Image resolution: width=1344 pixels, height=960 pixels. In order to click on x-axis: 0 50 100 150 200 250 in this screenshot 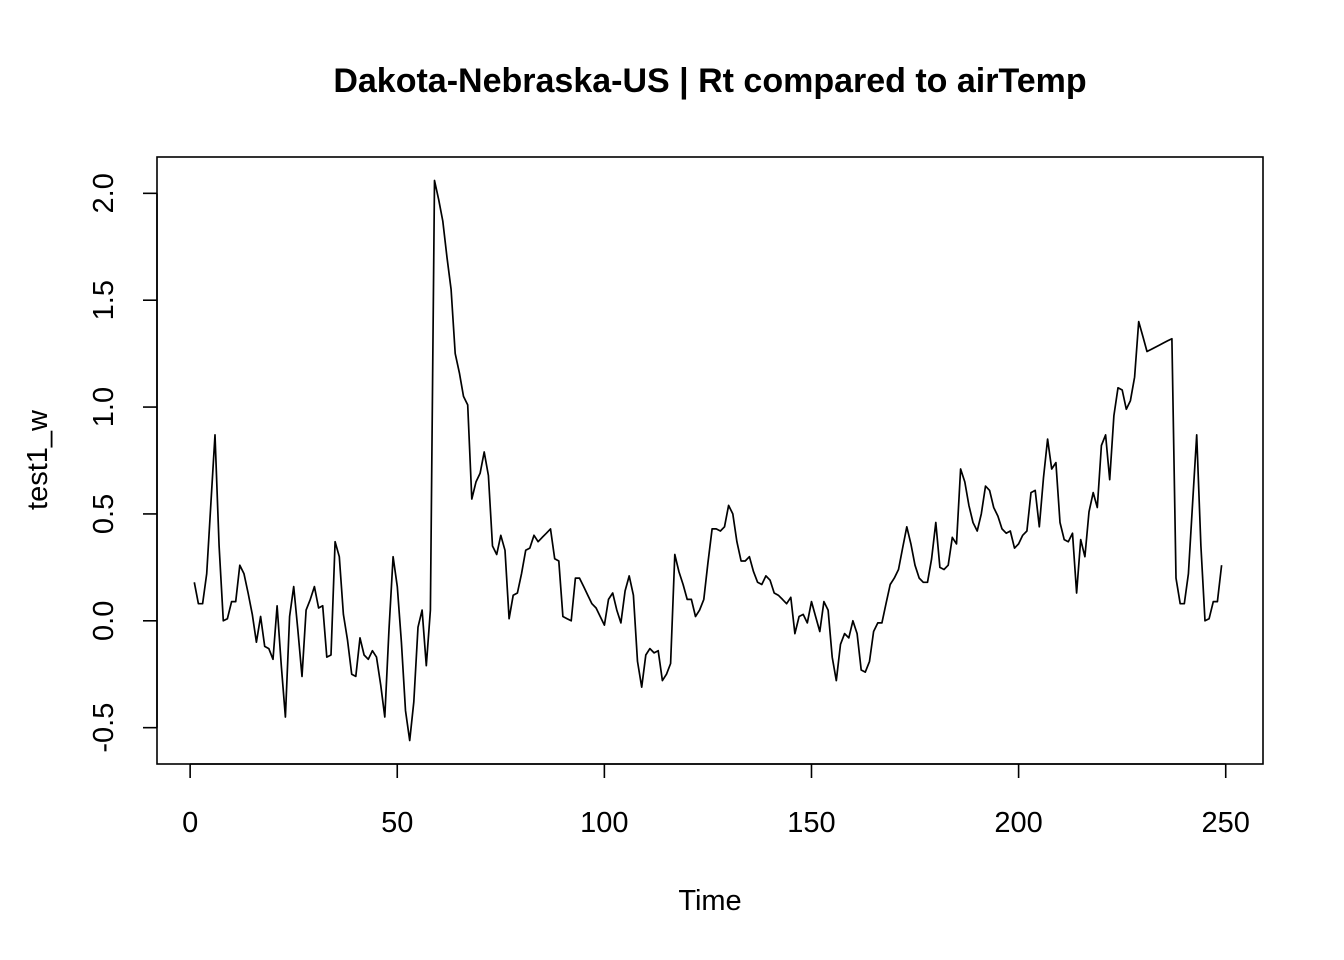, I will do `click(716, 801)`.